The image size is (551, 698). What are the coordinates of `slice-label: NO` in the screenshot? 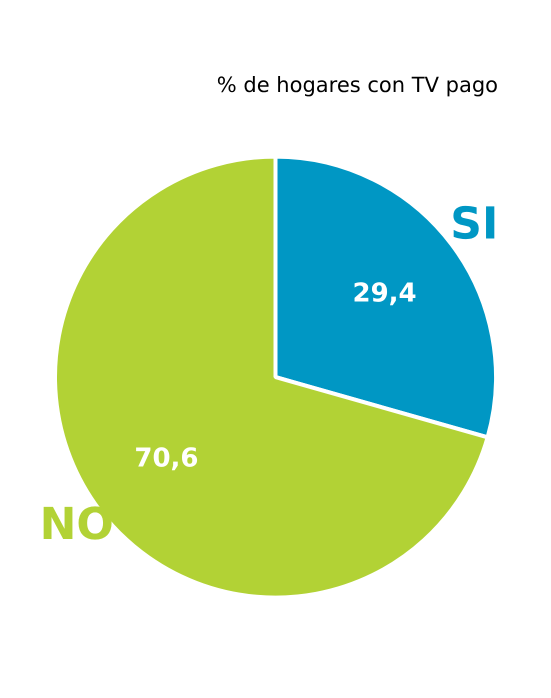 It's located at (77, 524).